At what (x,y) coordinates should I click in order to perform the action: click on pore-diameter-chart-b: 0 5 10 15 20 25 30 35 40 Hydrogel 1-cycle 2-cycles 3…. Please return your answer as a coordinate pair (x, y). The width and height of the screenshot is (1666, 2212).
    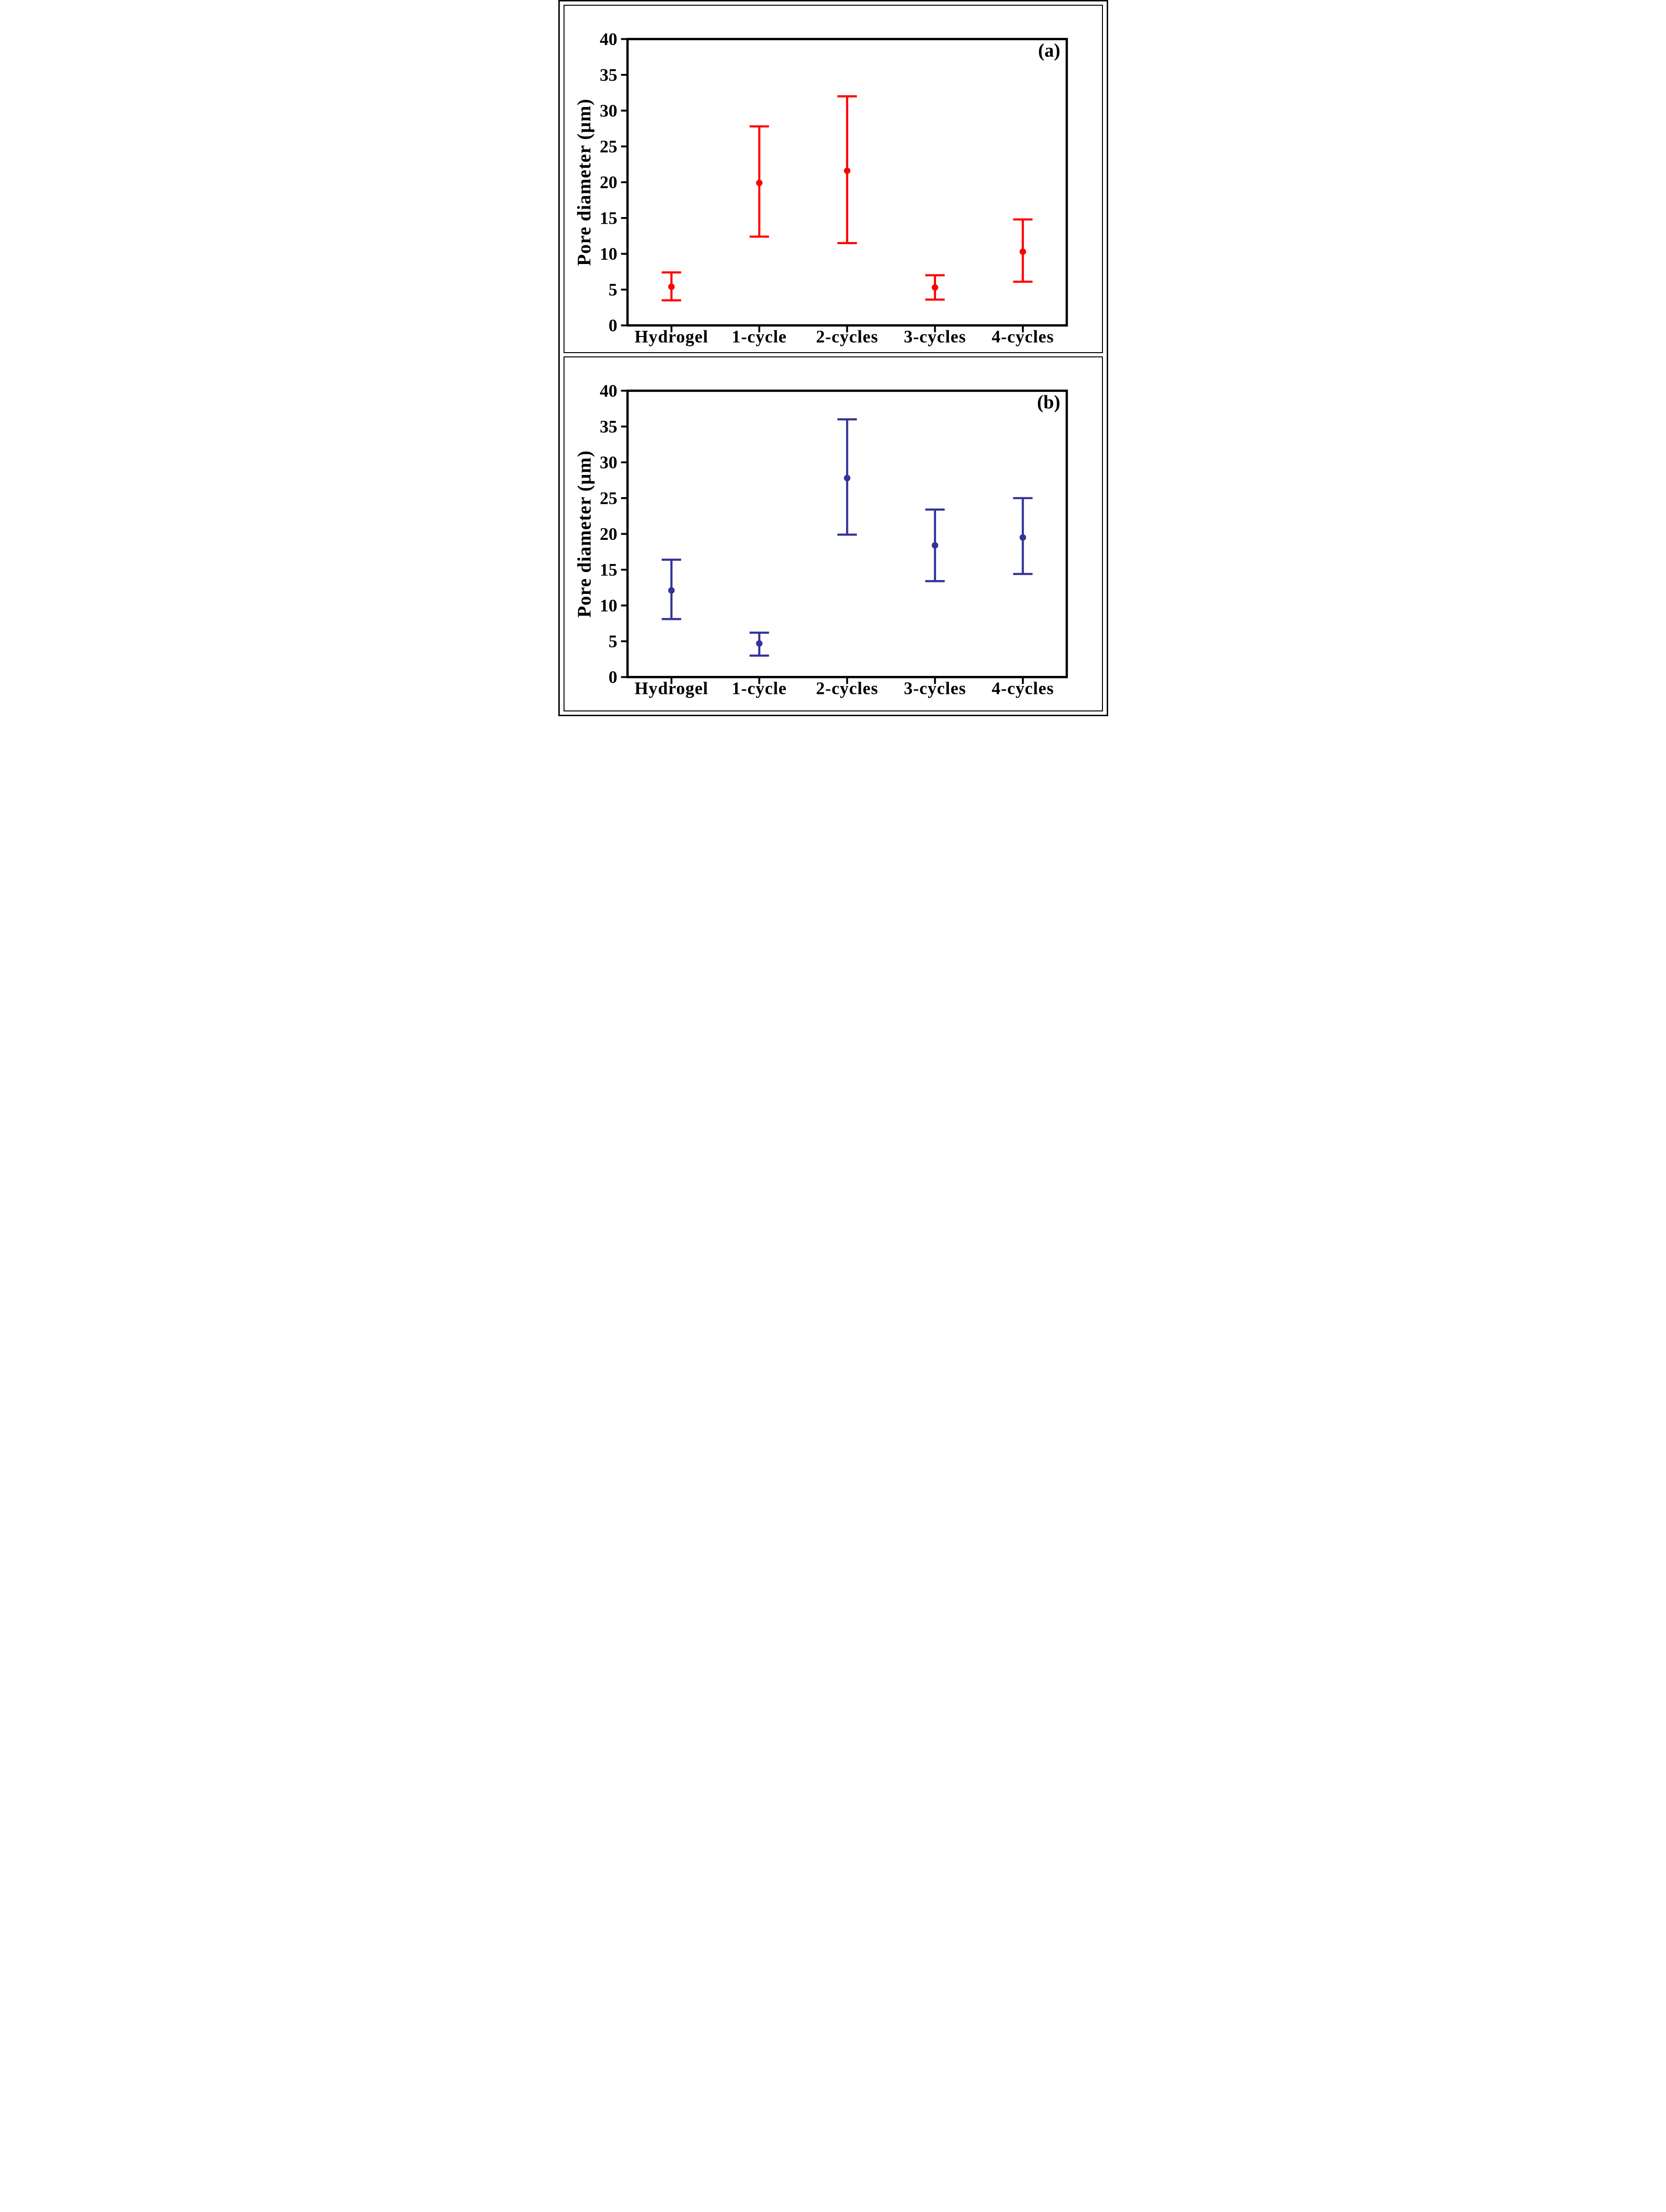
    Looking at the image, I should click on (833, 534).